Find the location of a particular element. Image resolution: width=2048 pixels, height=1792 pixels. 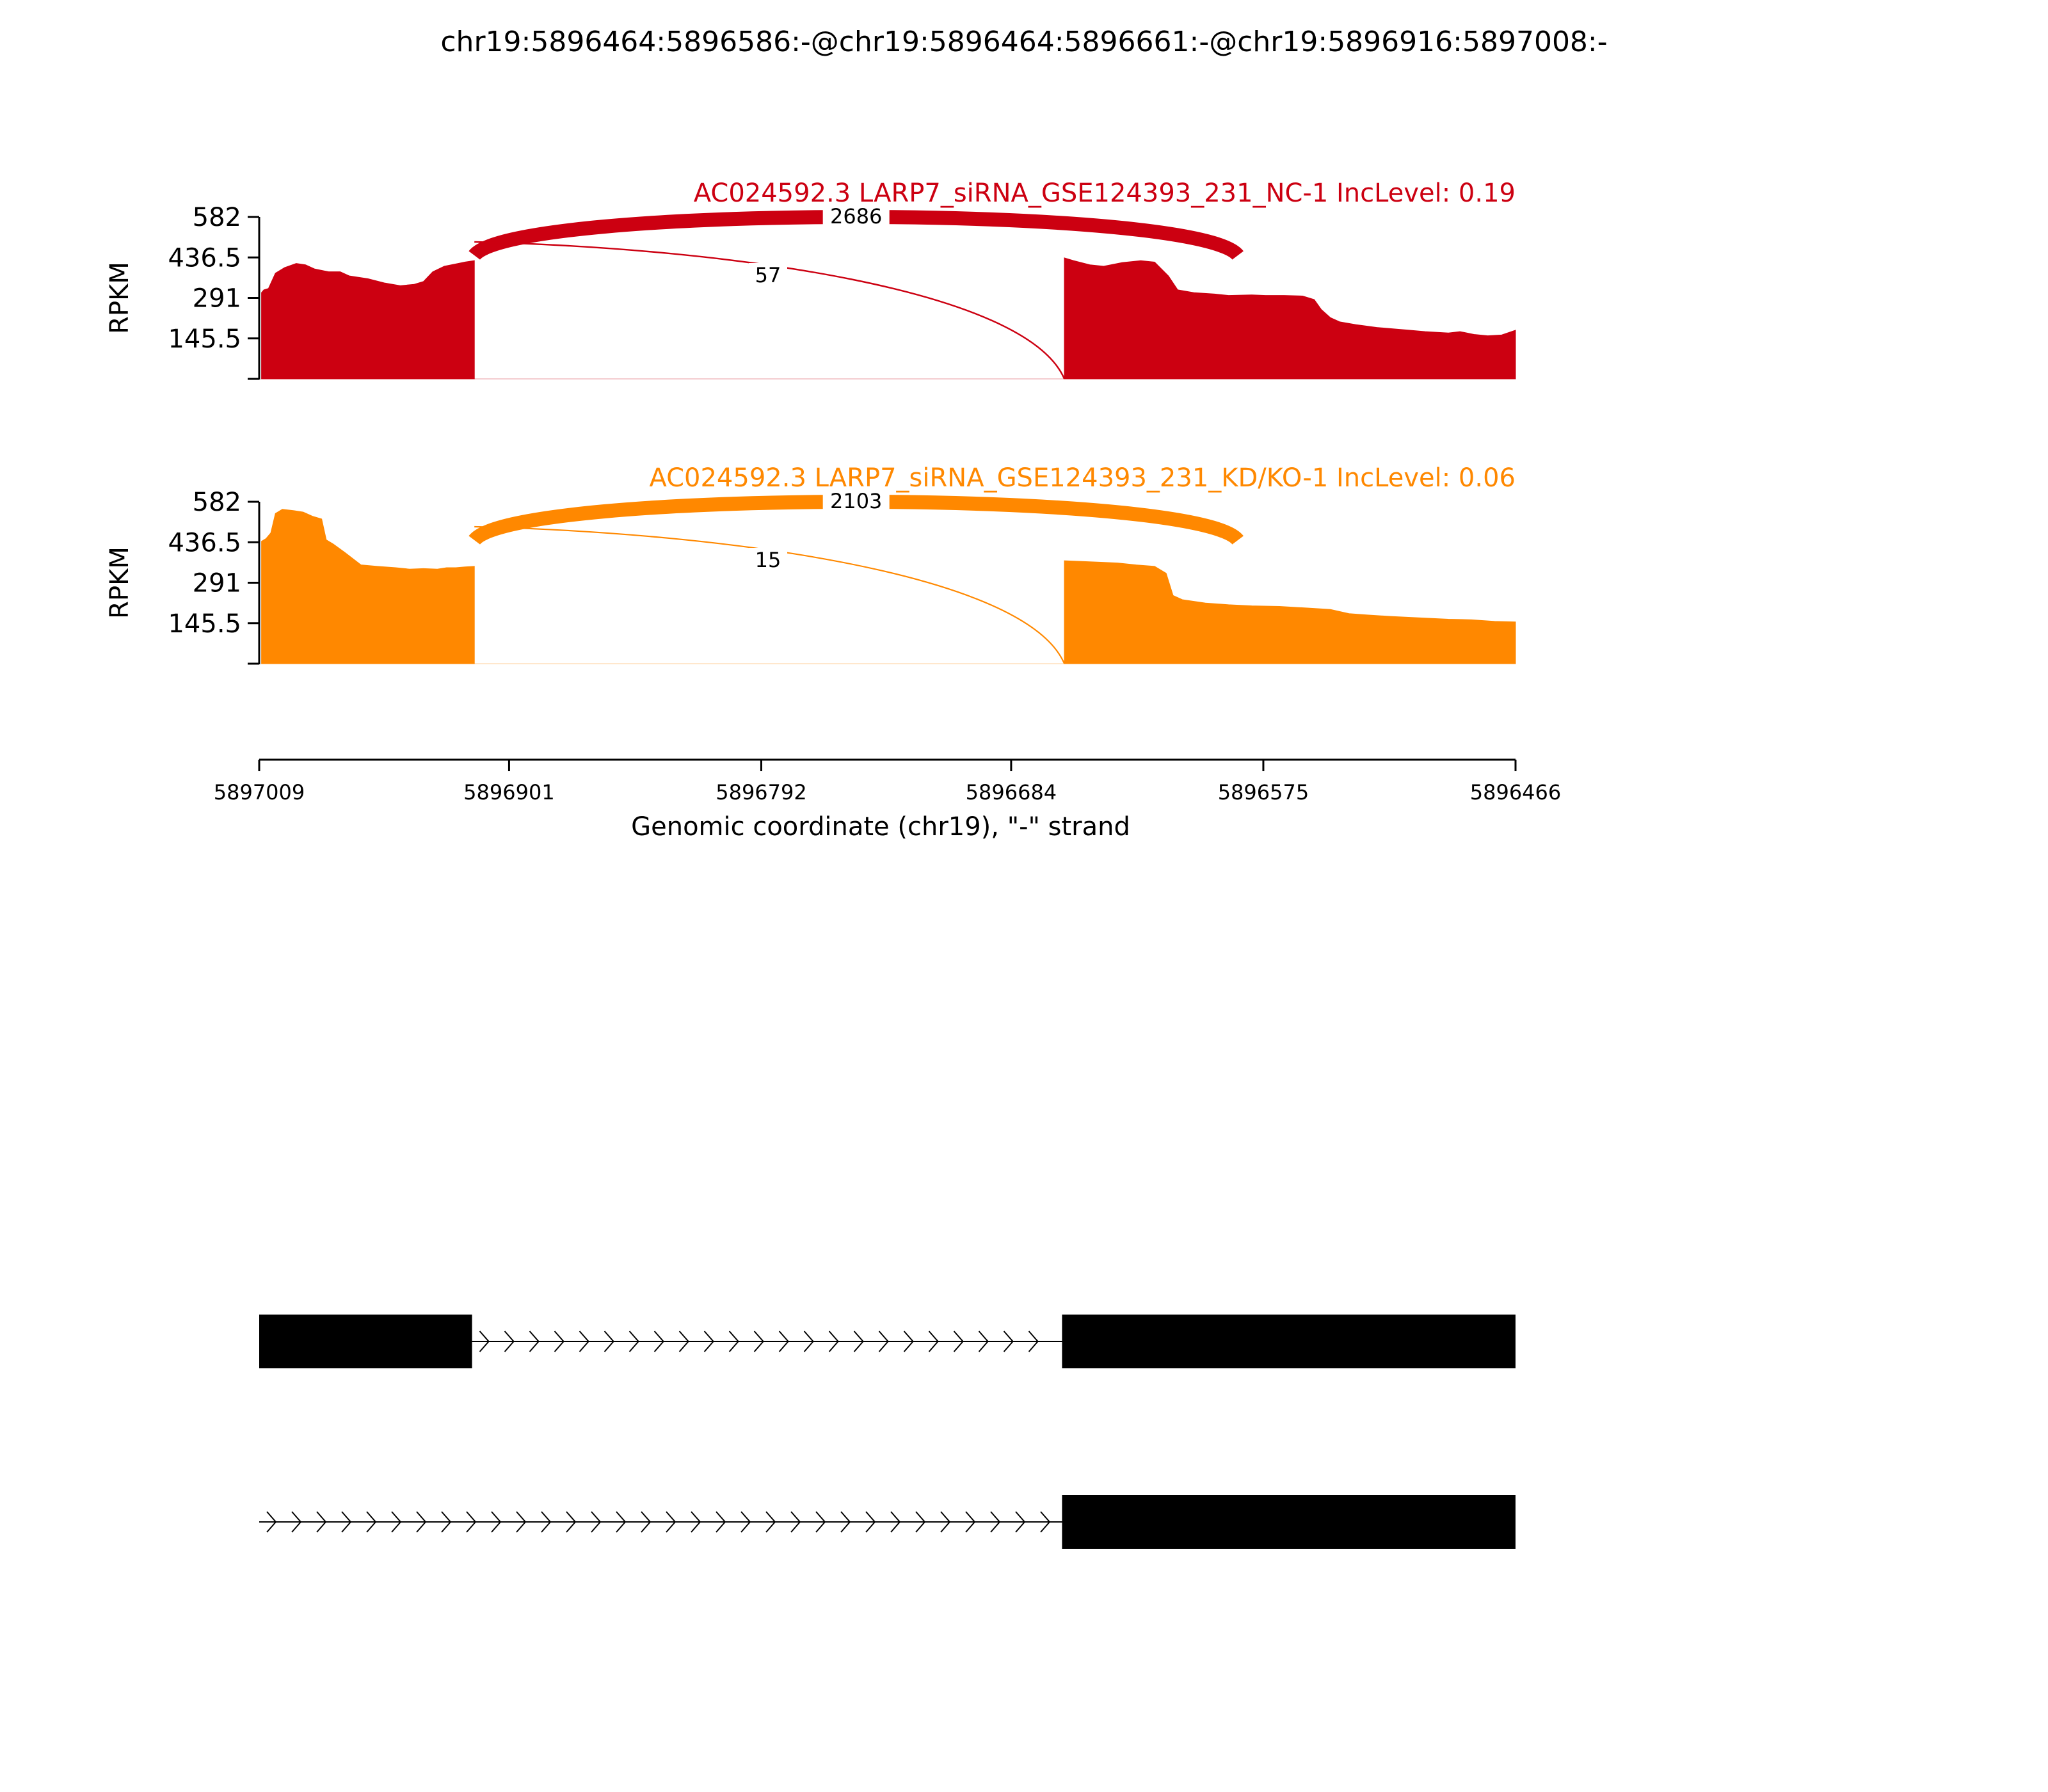

x-tick-label: 5897009 is located at coordinates (259, 792).